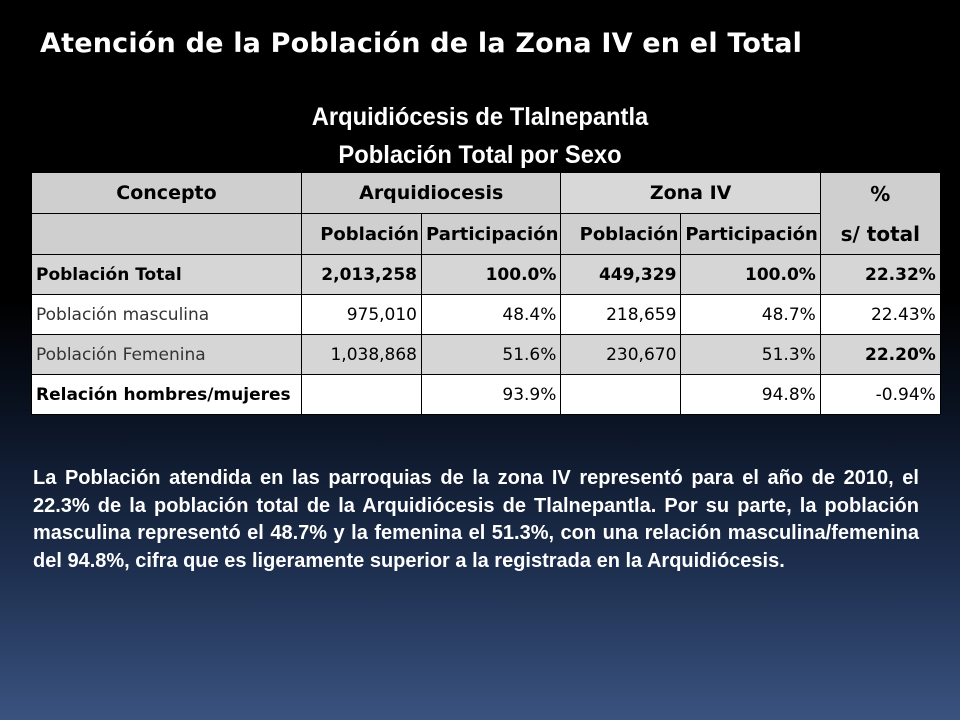 The height and width of the screenshot is (720, 960). I want to click on cell-pct-total: -0.94%, so click(880, 394).